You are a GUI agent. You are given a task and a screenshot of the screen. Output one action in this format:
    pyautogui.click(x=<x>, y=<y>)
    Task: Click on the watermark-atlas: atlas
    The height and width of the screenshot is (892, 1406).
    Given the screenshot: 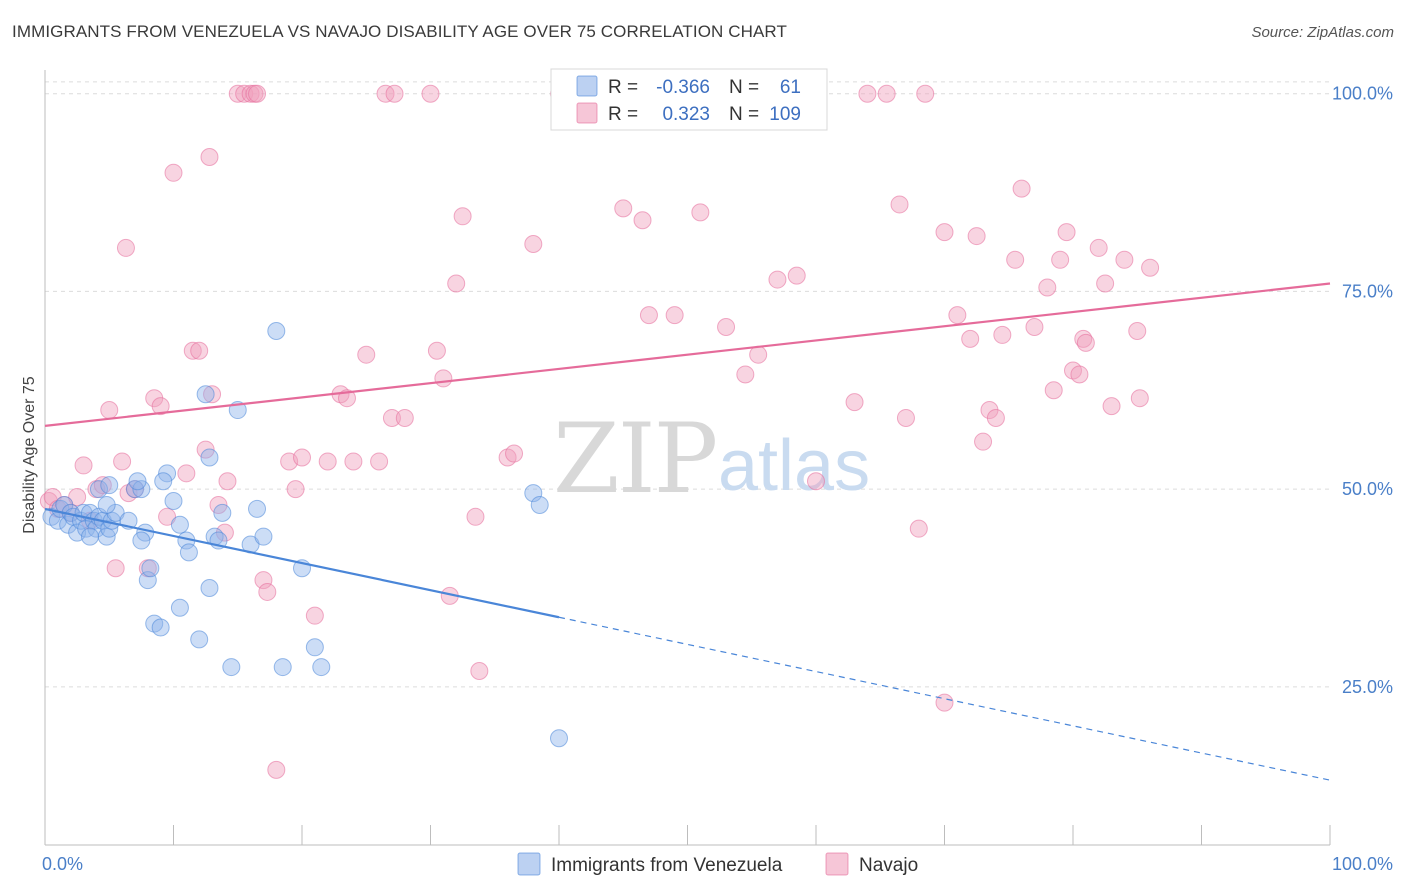 What is the action you would take?
    pyautogui.click(x=794, y=466)
    